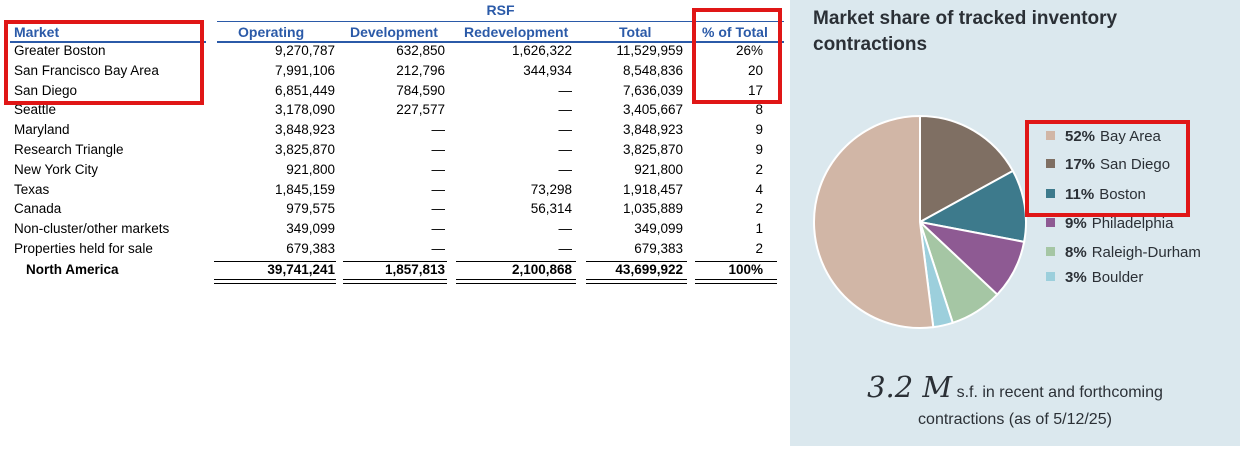 The image size is (1250, 457). What do you see at coordinates (652, 70) in the screenshot?
I see `cell-total: 8,548,836` at bounding box center [652, 70].